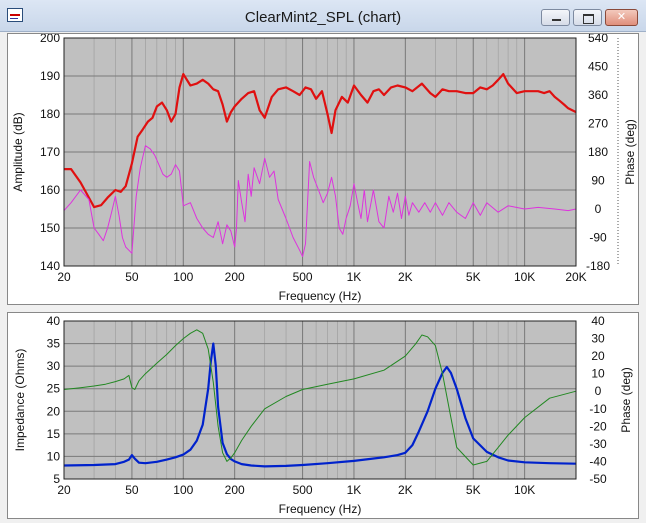 The image size is (646, 523). I want to click on y2-tick-label: -50, so click(598, 479).